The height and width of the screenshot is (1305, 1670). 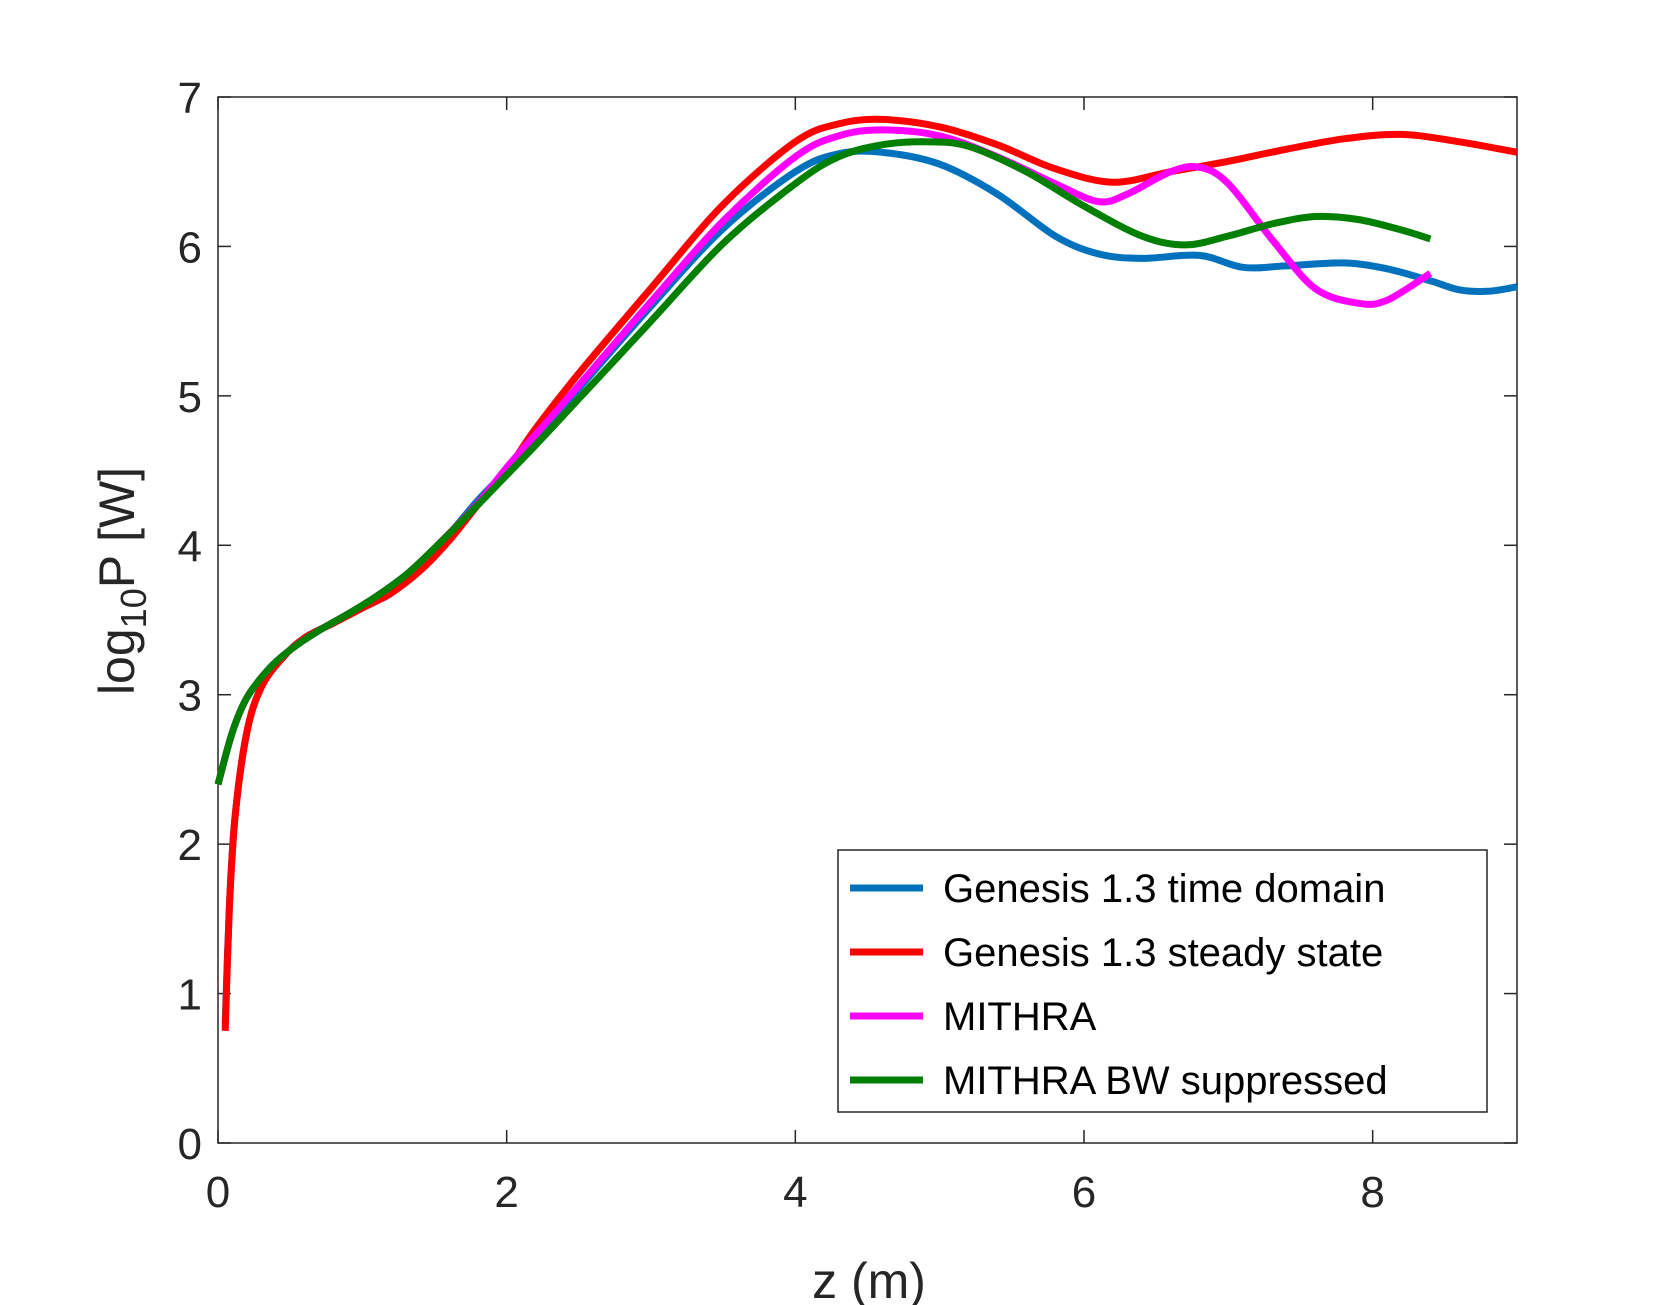 I want to click on x-tick-label: 0, so click(x=218, y=1192).